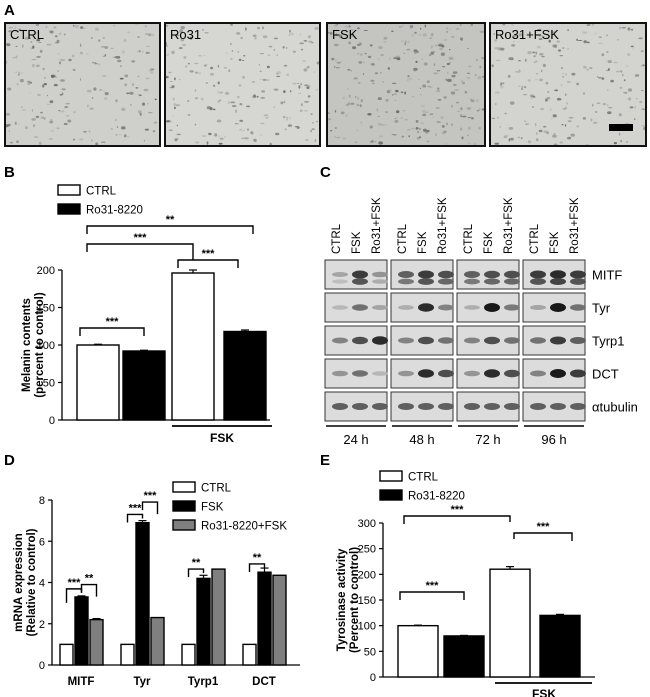  Describe the element at coordinates (184, 525) in the screenshot. I see `legend-swatch` at that location.